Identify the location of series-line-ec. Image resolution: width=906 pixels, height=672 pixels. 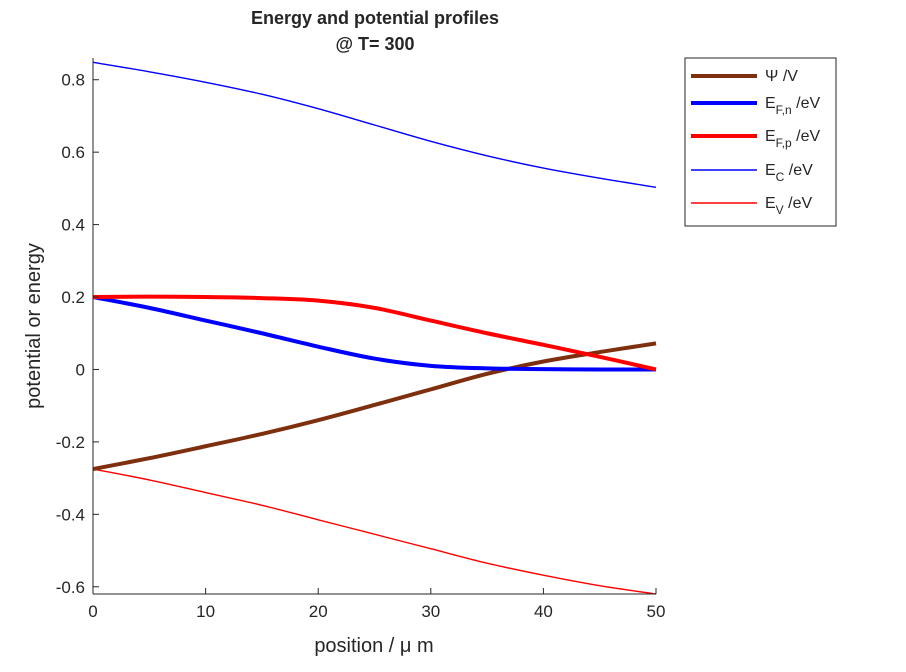
(374, 124).